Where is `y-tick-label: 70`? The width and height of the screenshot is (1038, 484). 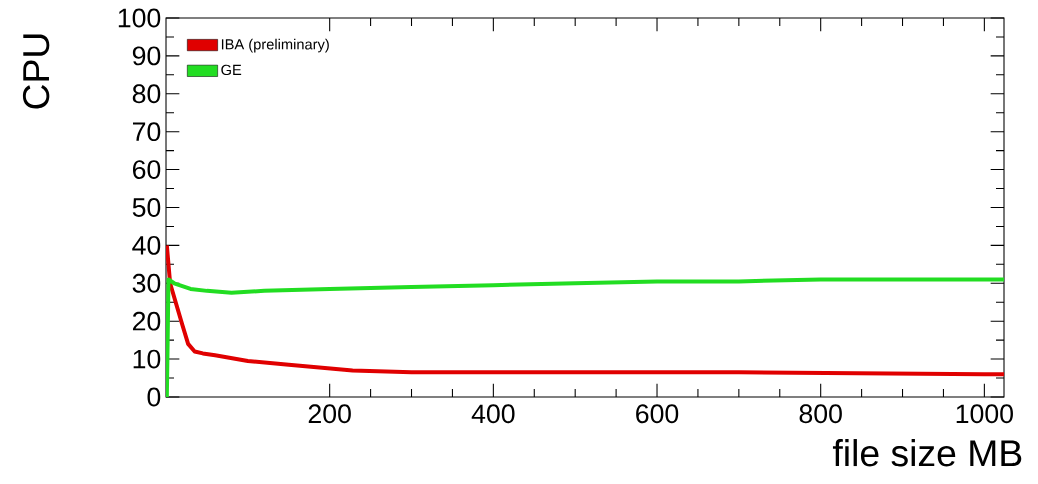 y-tick-label: 70 is located at coordinates (147, 132).